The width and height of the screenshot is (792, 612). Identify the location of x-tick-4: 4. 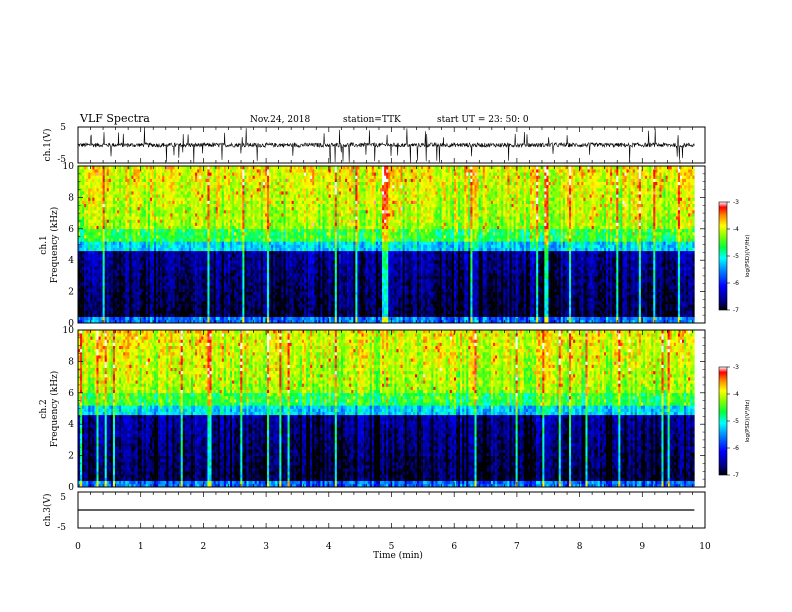
(329, 547).